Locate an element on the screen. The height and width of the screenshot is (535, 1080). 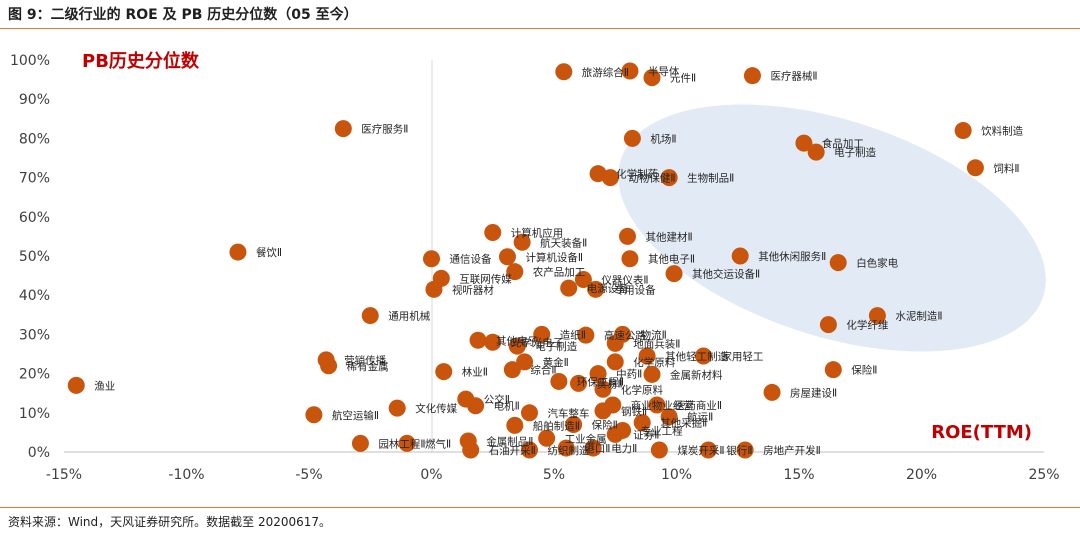
data-label: 文化传媒 is located at coordinates (436, 408).